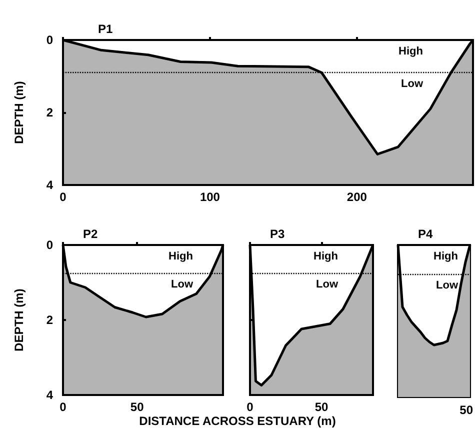 The height and width of the screenshot is (446, 475). I want to click on chart-title: P4, so click(426, 234).